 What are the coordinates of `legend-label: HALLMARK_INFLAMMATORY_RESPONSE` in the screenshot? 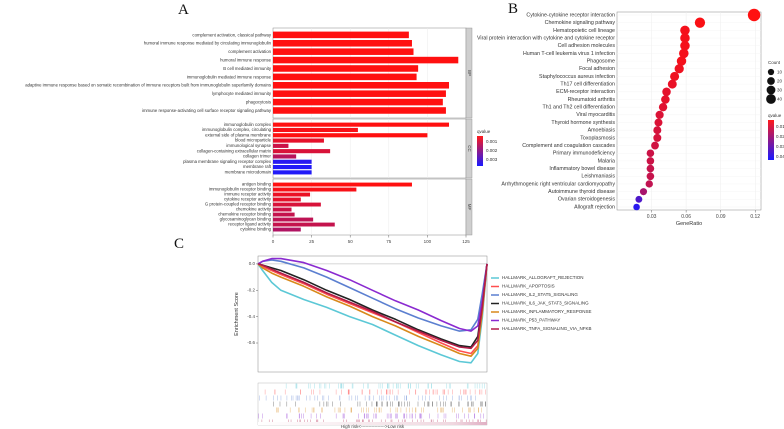 It's located at (547, 311).